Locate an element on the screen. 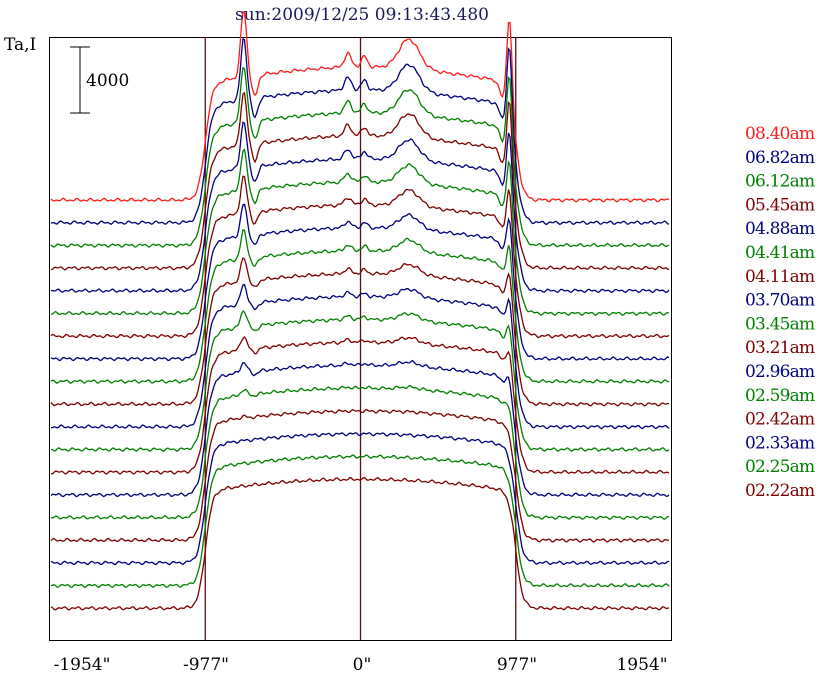  legend-entry: 06.82am is located at coordinates (780, 158).